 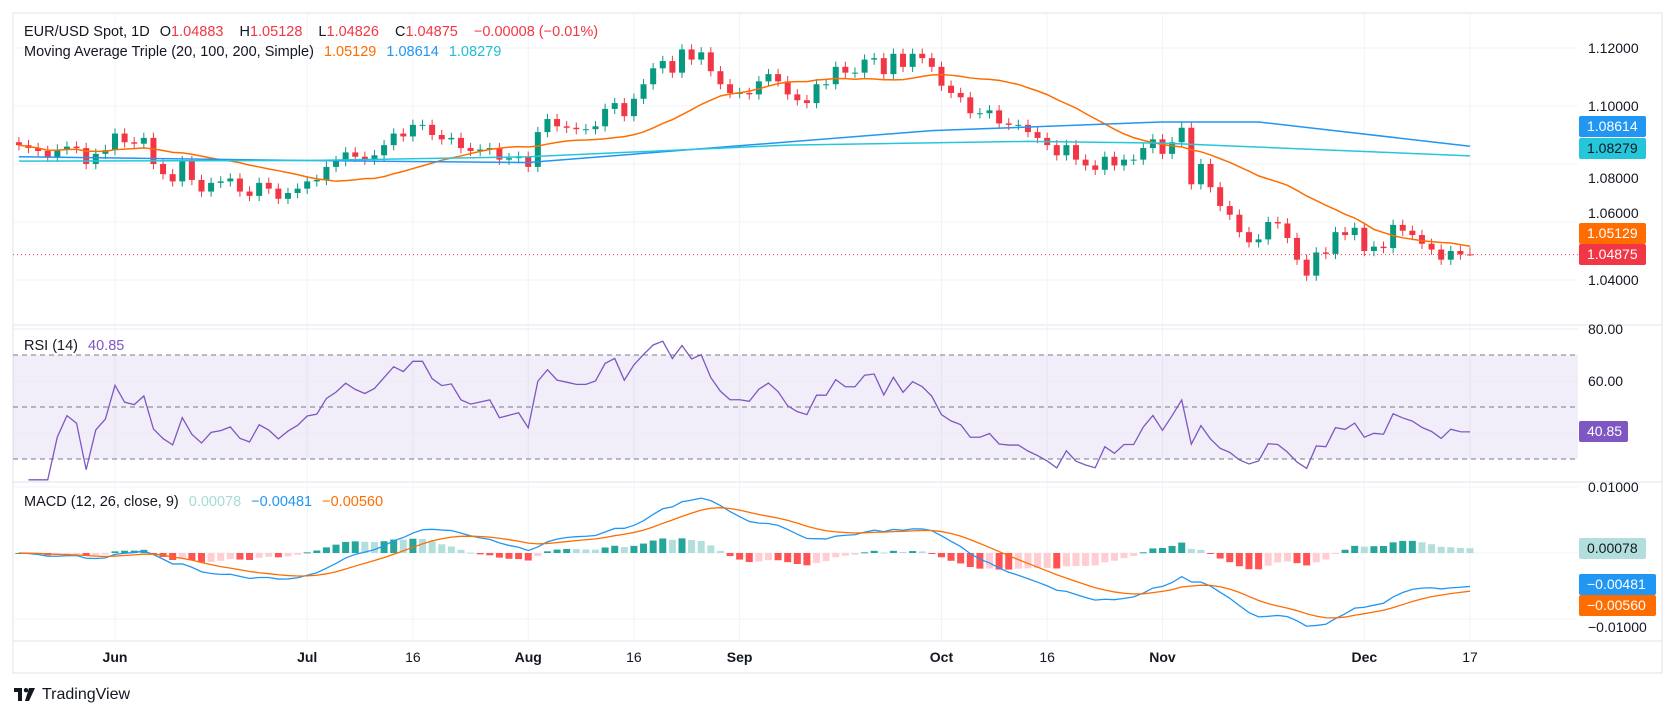 I want to click on rsi-axis-label: 80.00, so click(x=1605, y=329).